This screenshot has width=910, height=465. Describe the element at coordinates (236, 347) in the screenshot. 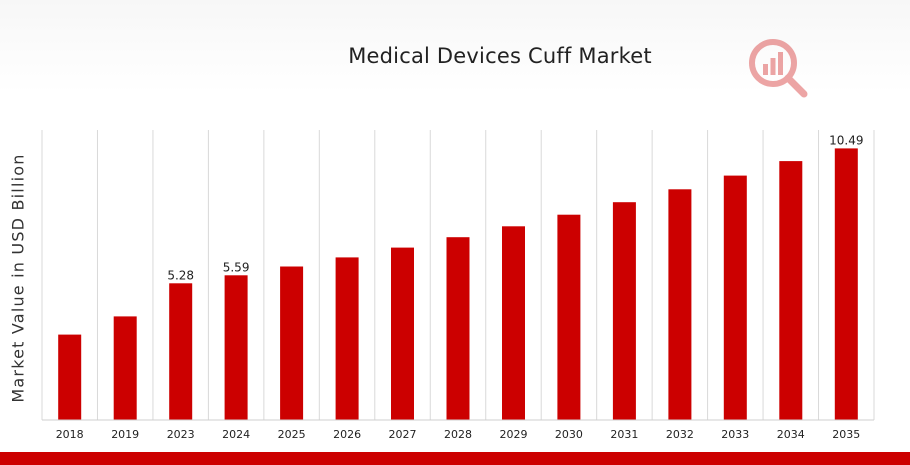

I see `bar-2024` at that location.